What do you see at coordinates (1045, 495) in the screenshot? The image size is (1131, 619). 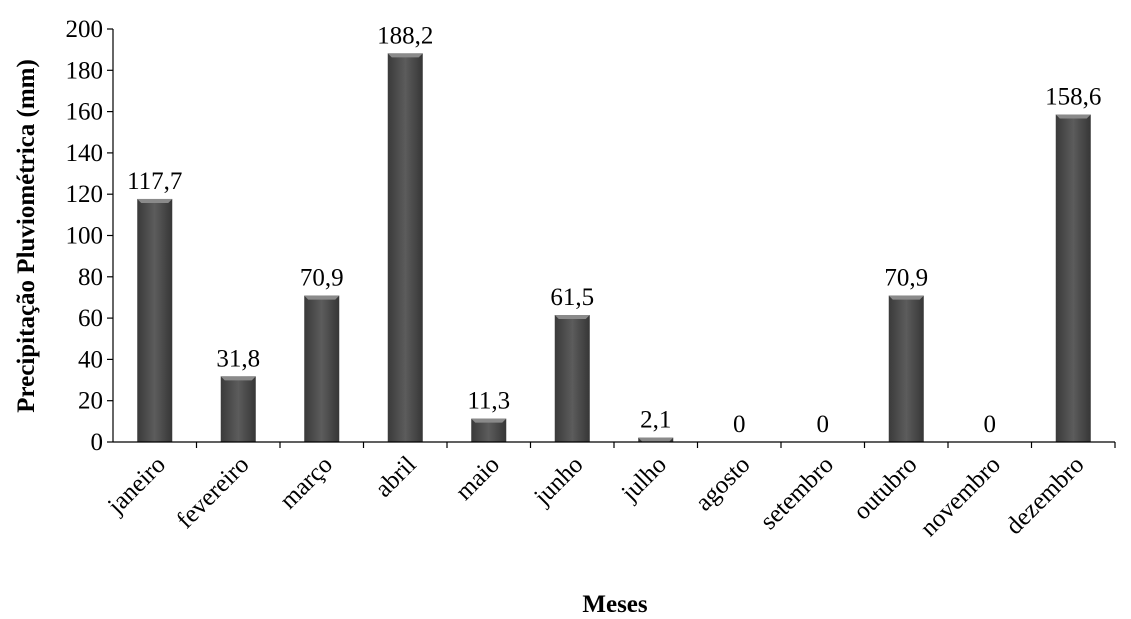 I see `x-tick-label: dezembro` at bounding box center [1045, 495].